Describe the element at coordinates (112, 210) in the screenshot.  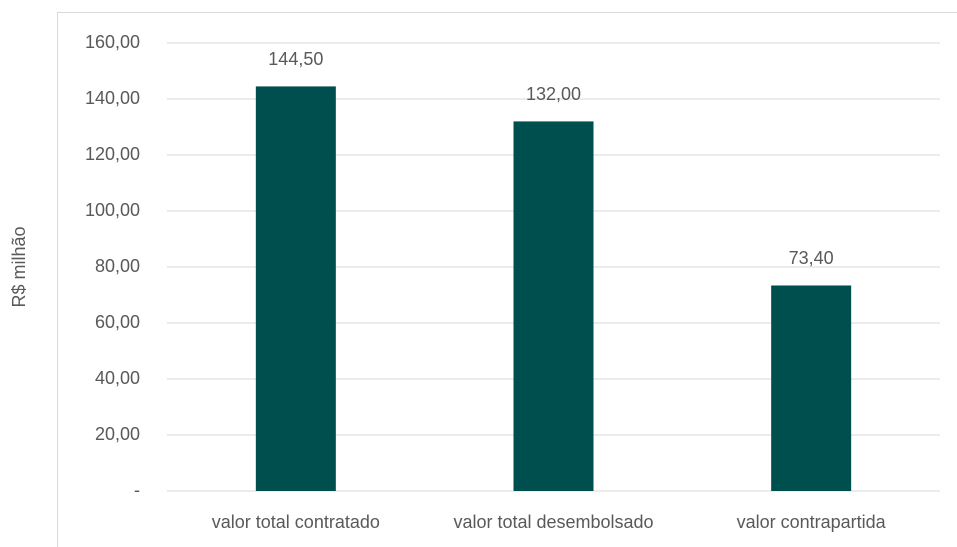
I see `y-tick-label: 100,00` at that location.